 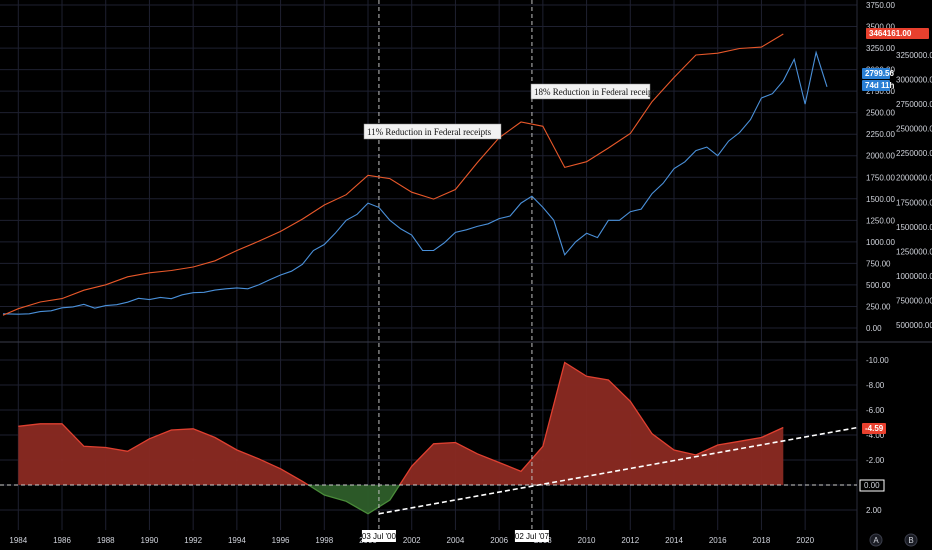 I want to click on lower-y-tick-label: -4.00, so click(x=875, y=435).